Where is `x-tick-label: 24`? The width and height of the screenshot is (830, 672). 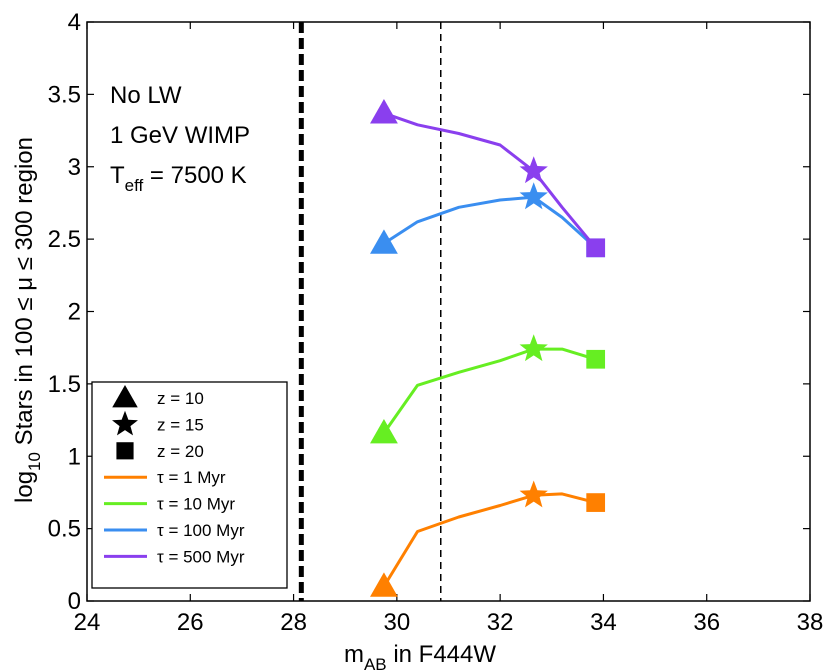
x-tick-label: 24 is located at coordinates (87, 622).